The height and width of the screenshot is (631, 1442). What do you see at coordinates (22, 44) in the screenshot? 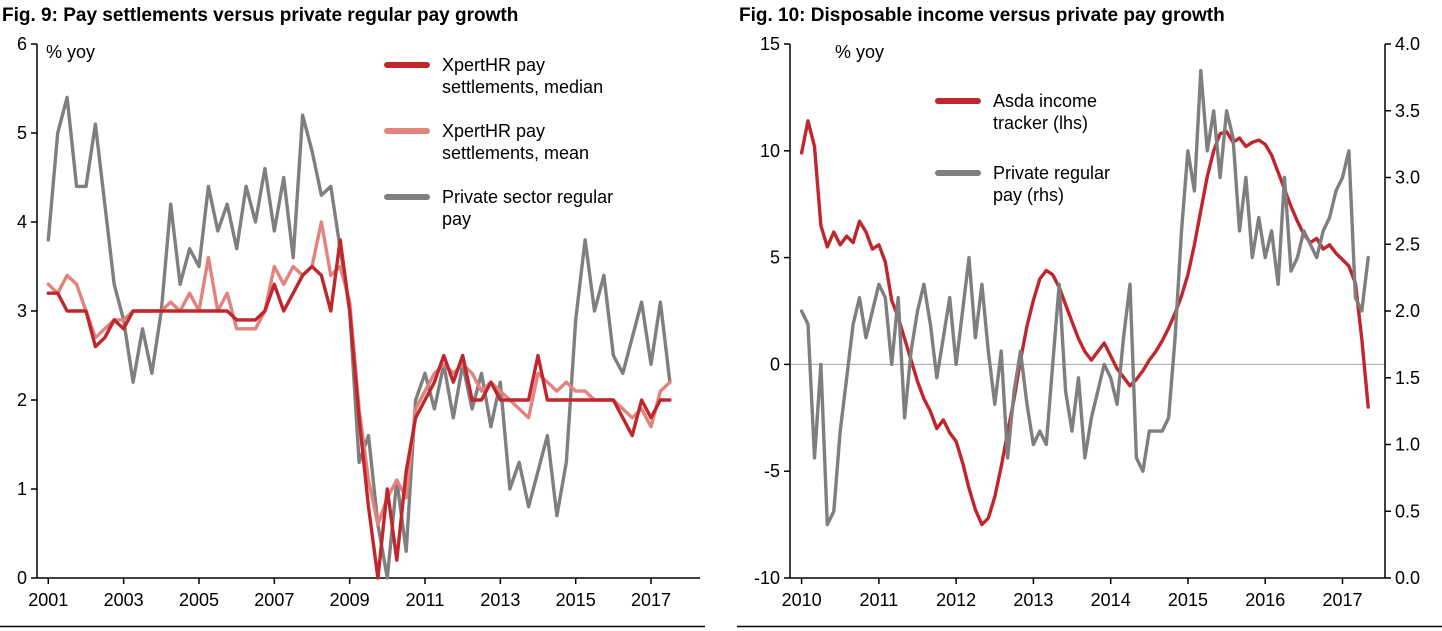
I see `left-axis-tick-label: 6` at bounding box center [22, 44].